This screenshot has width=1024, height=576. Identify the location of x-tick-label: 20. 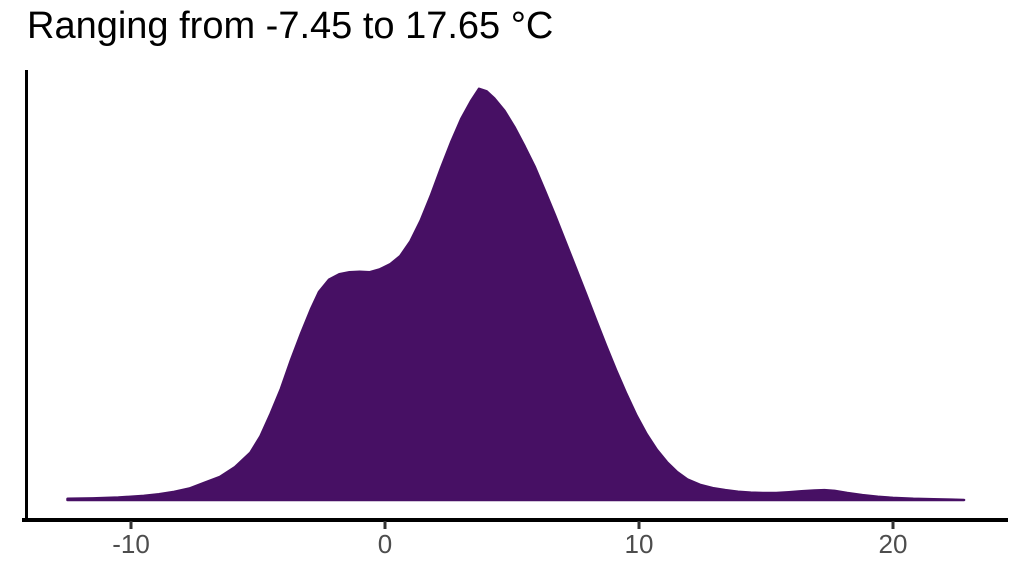
(893, 544).